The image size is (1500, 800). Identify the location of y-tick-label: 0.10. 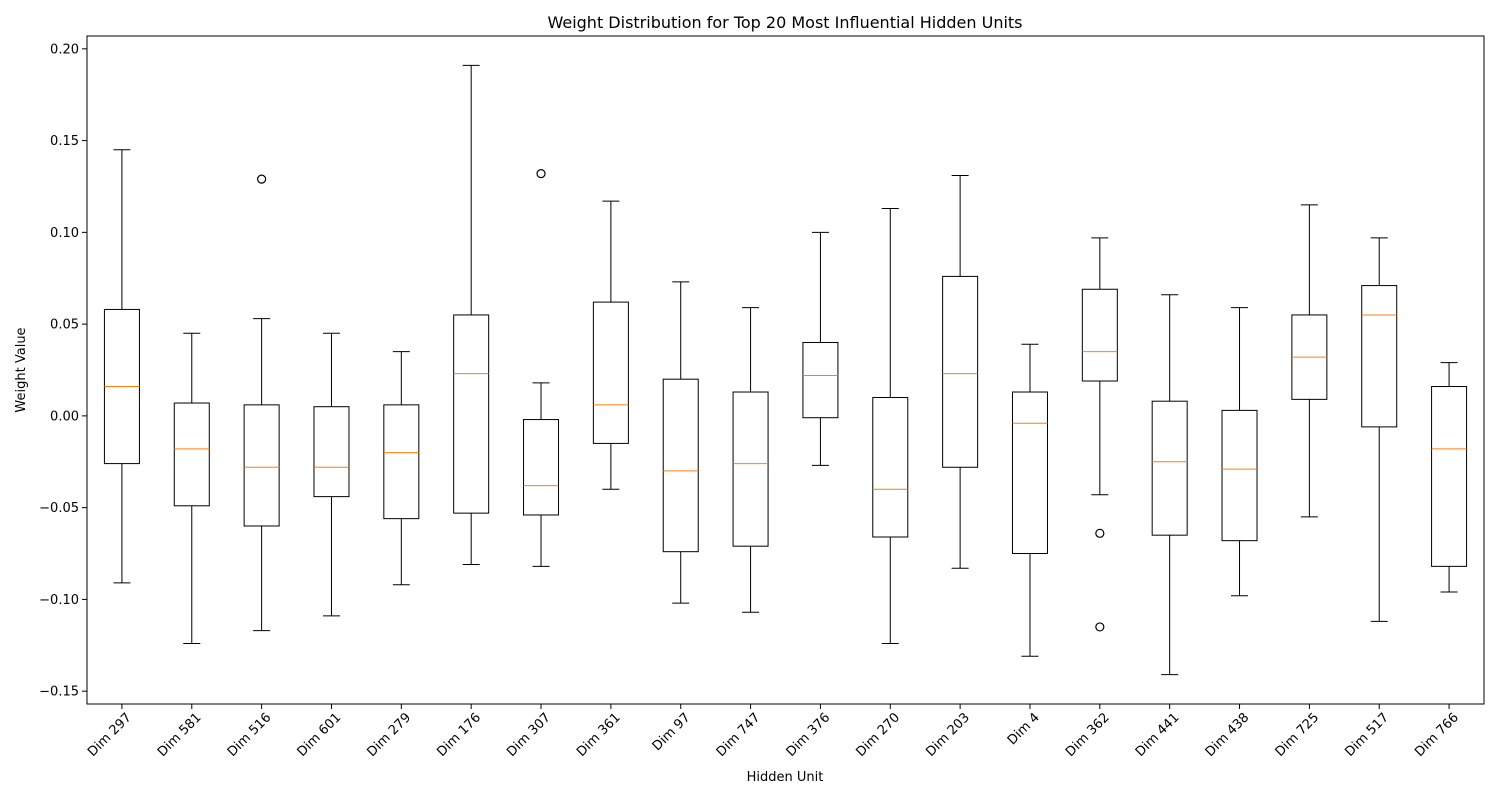
(64, 233).